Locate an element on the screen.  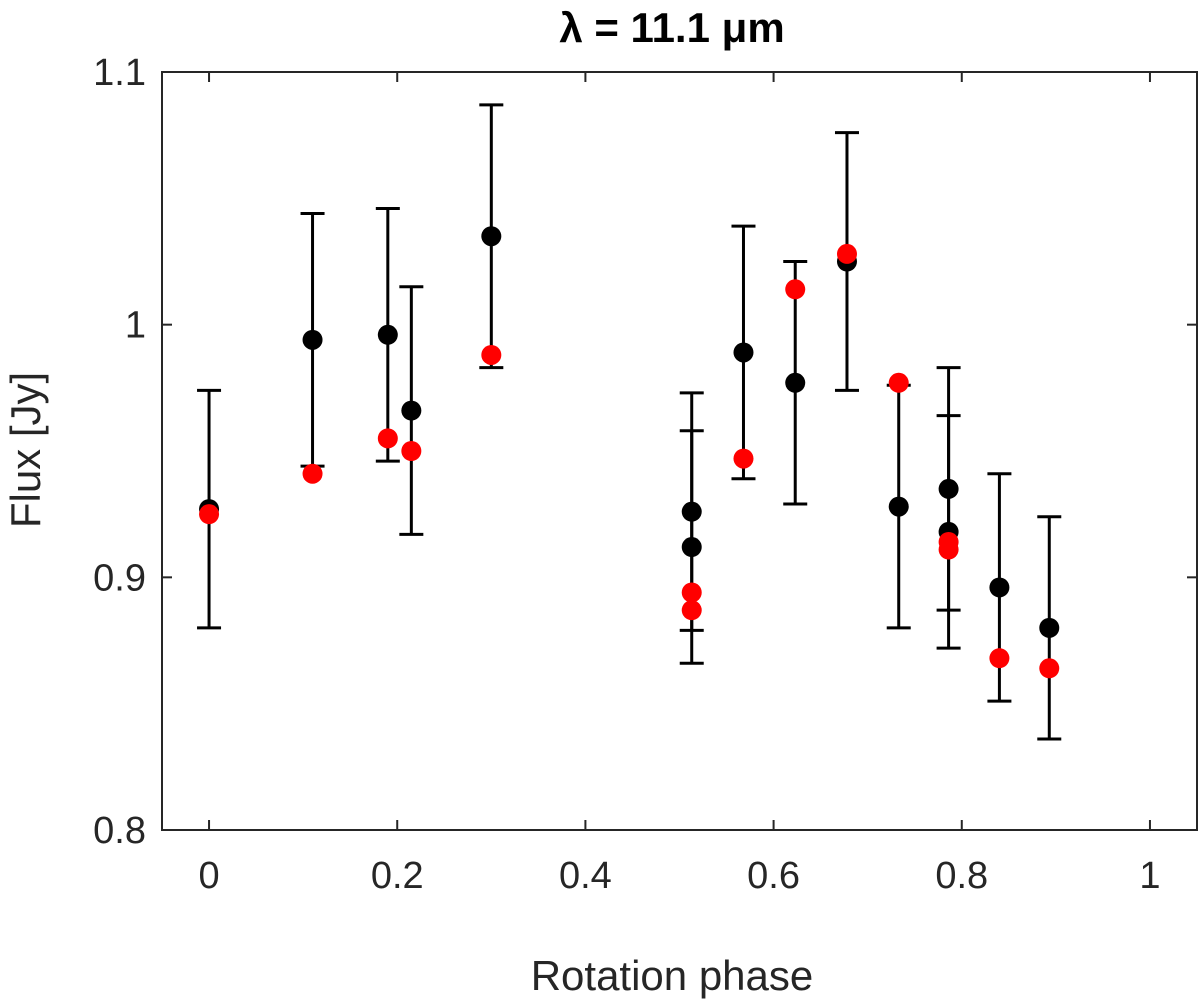
y-tick-label: 1 is located at coordinates (135, 326).